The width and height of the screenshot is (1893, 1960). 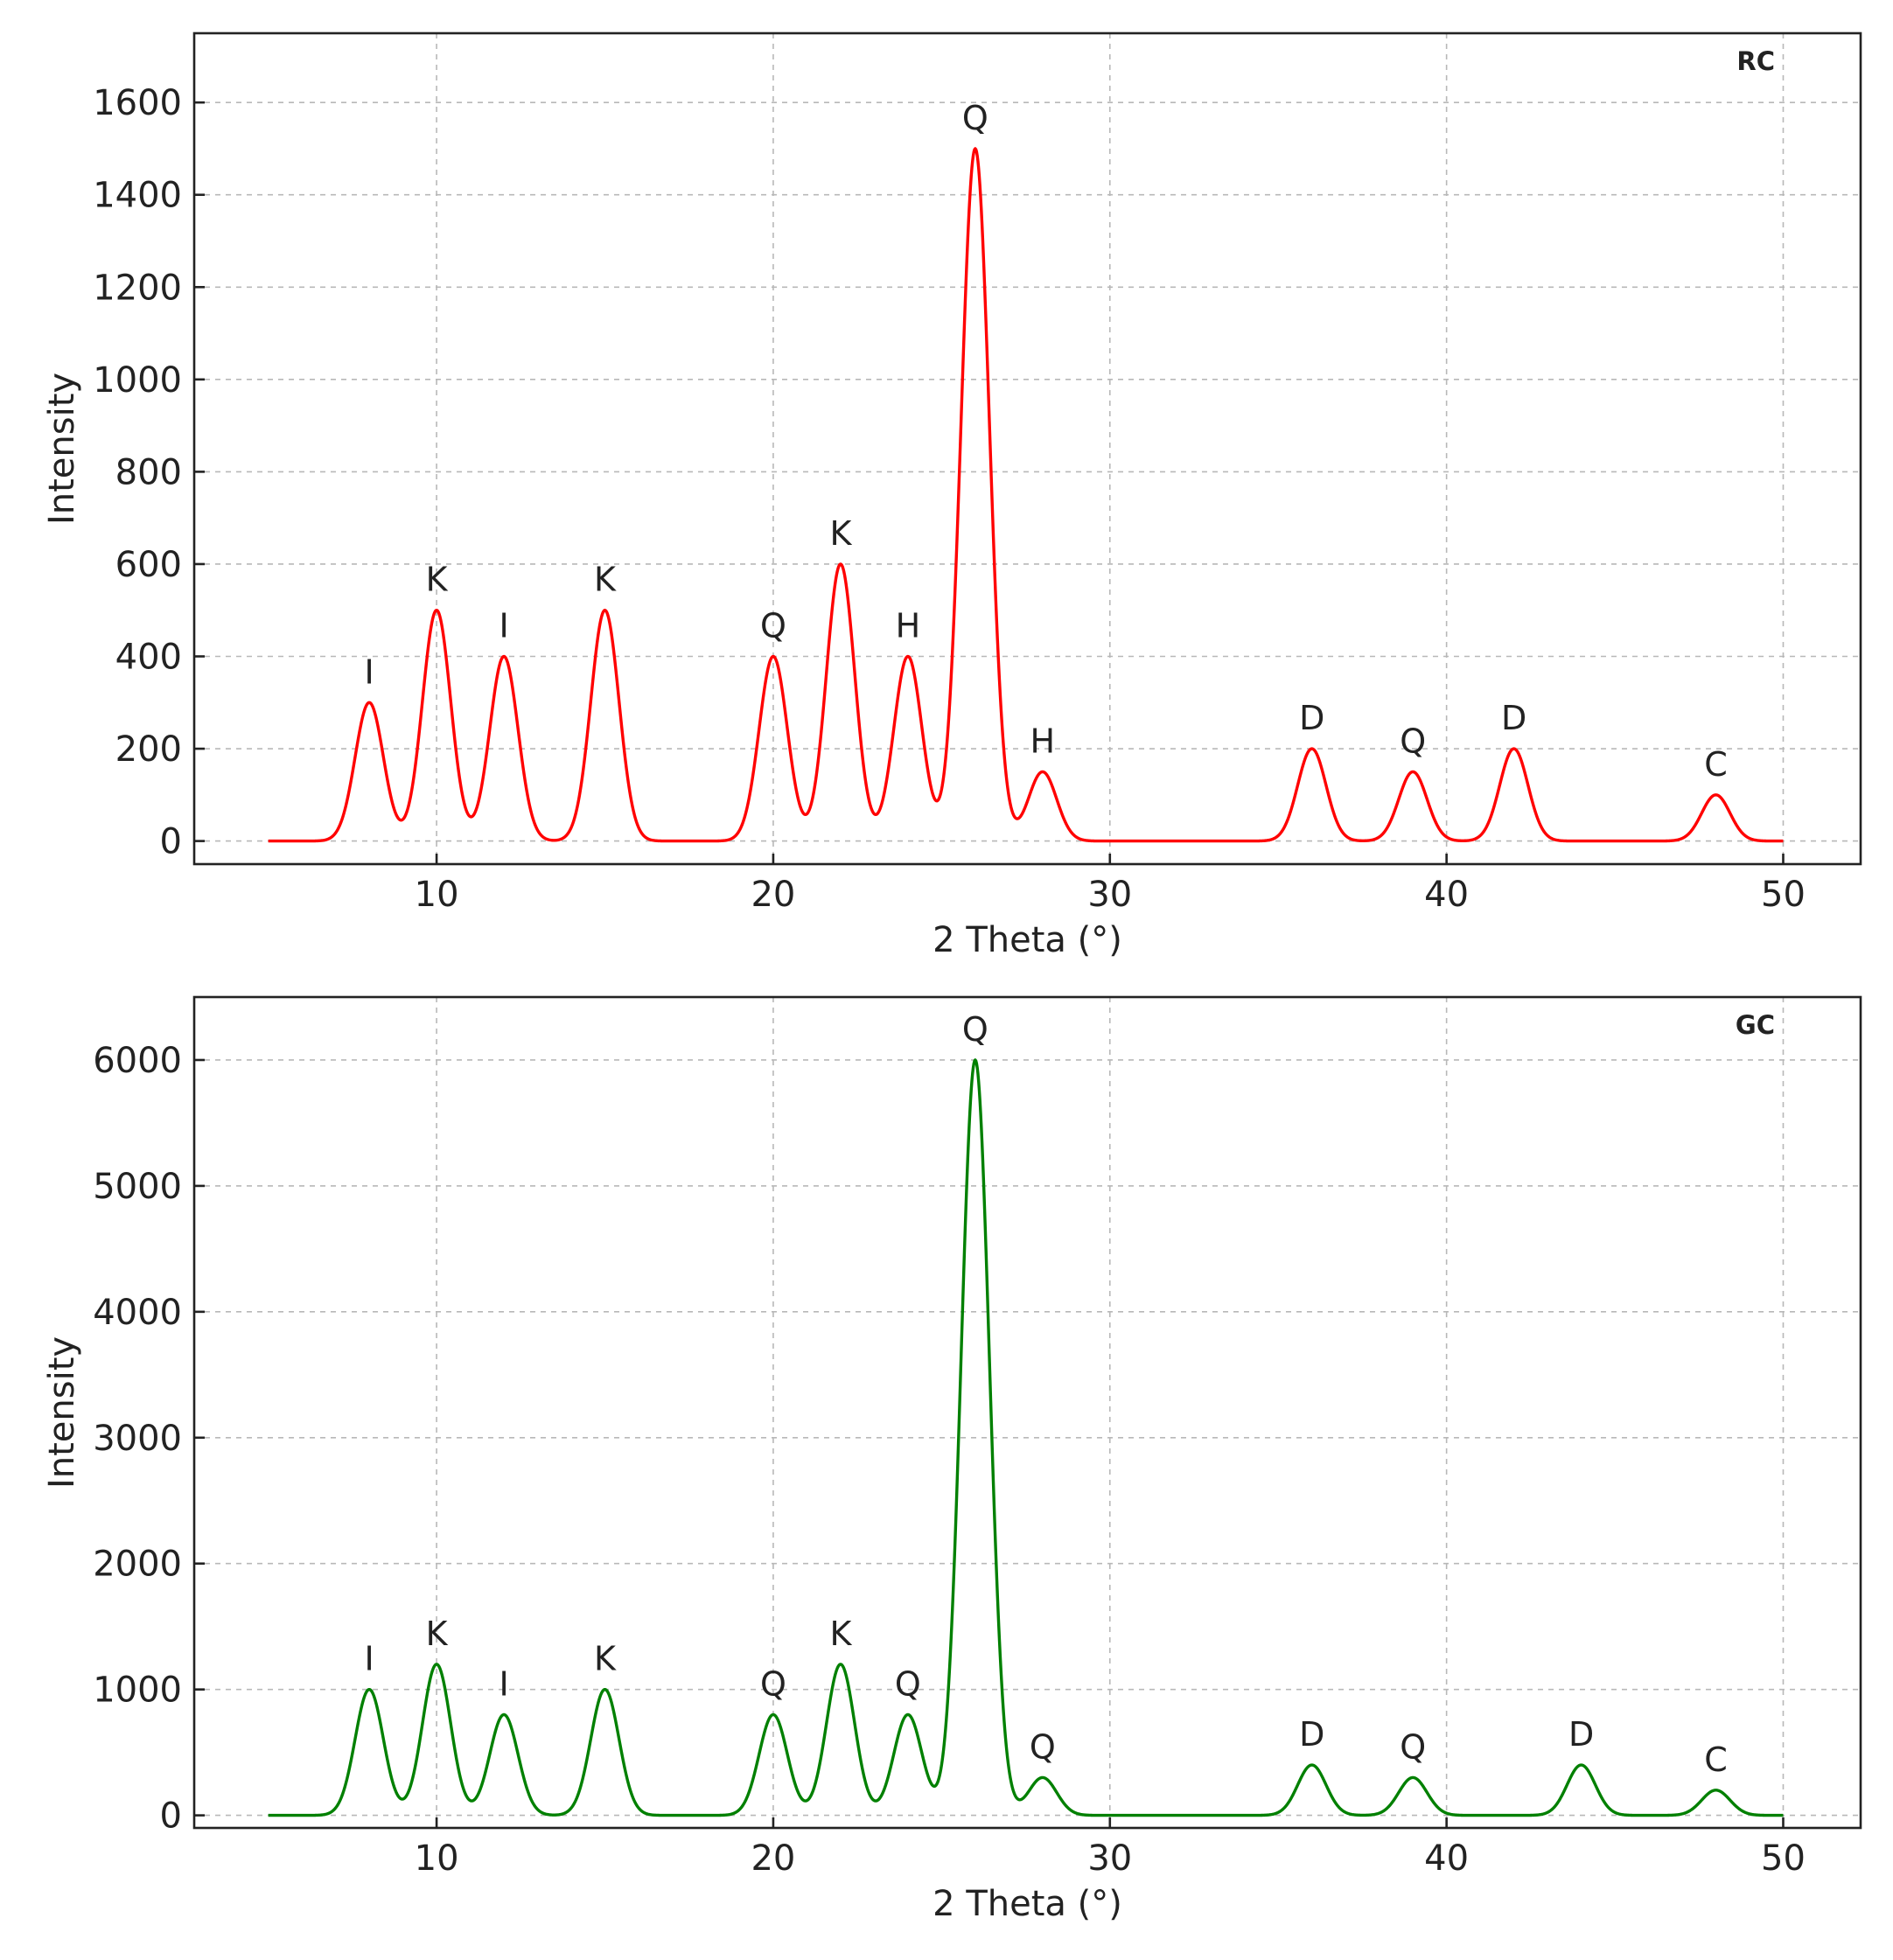 What do you see at coordinates (138, 196) in the screenshot?
I see `y-tick-label: 1400` at bounding box center [138, 196].